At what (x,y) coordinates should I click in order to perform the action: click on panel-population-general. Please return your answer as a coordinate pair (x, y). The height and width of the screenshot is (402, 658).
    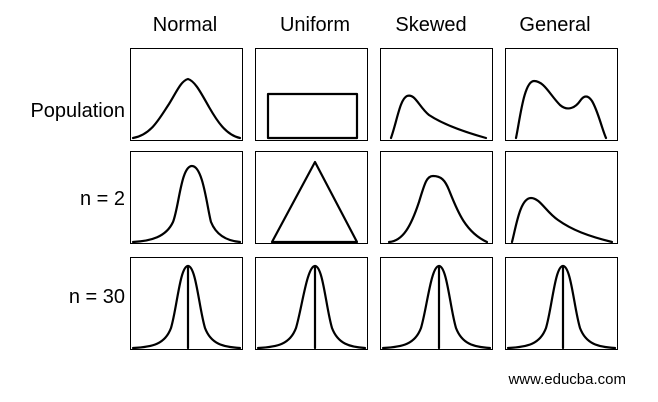
    Looking at the image, I should click on (561, 94).